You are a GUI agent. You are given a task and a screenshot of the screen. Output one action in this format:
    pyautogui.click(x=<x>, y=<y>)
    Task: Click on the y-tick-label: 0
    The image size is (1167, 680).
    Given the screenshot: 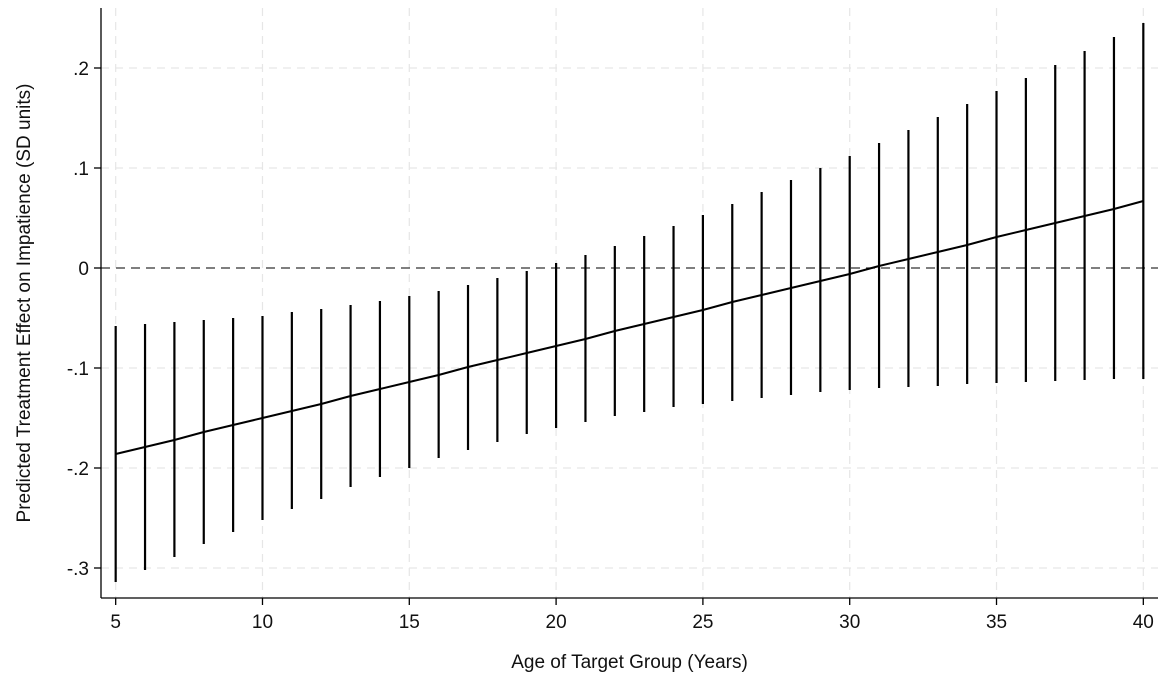 What is the action you would take?
    pyautogui.click(x=83, y=269)
    